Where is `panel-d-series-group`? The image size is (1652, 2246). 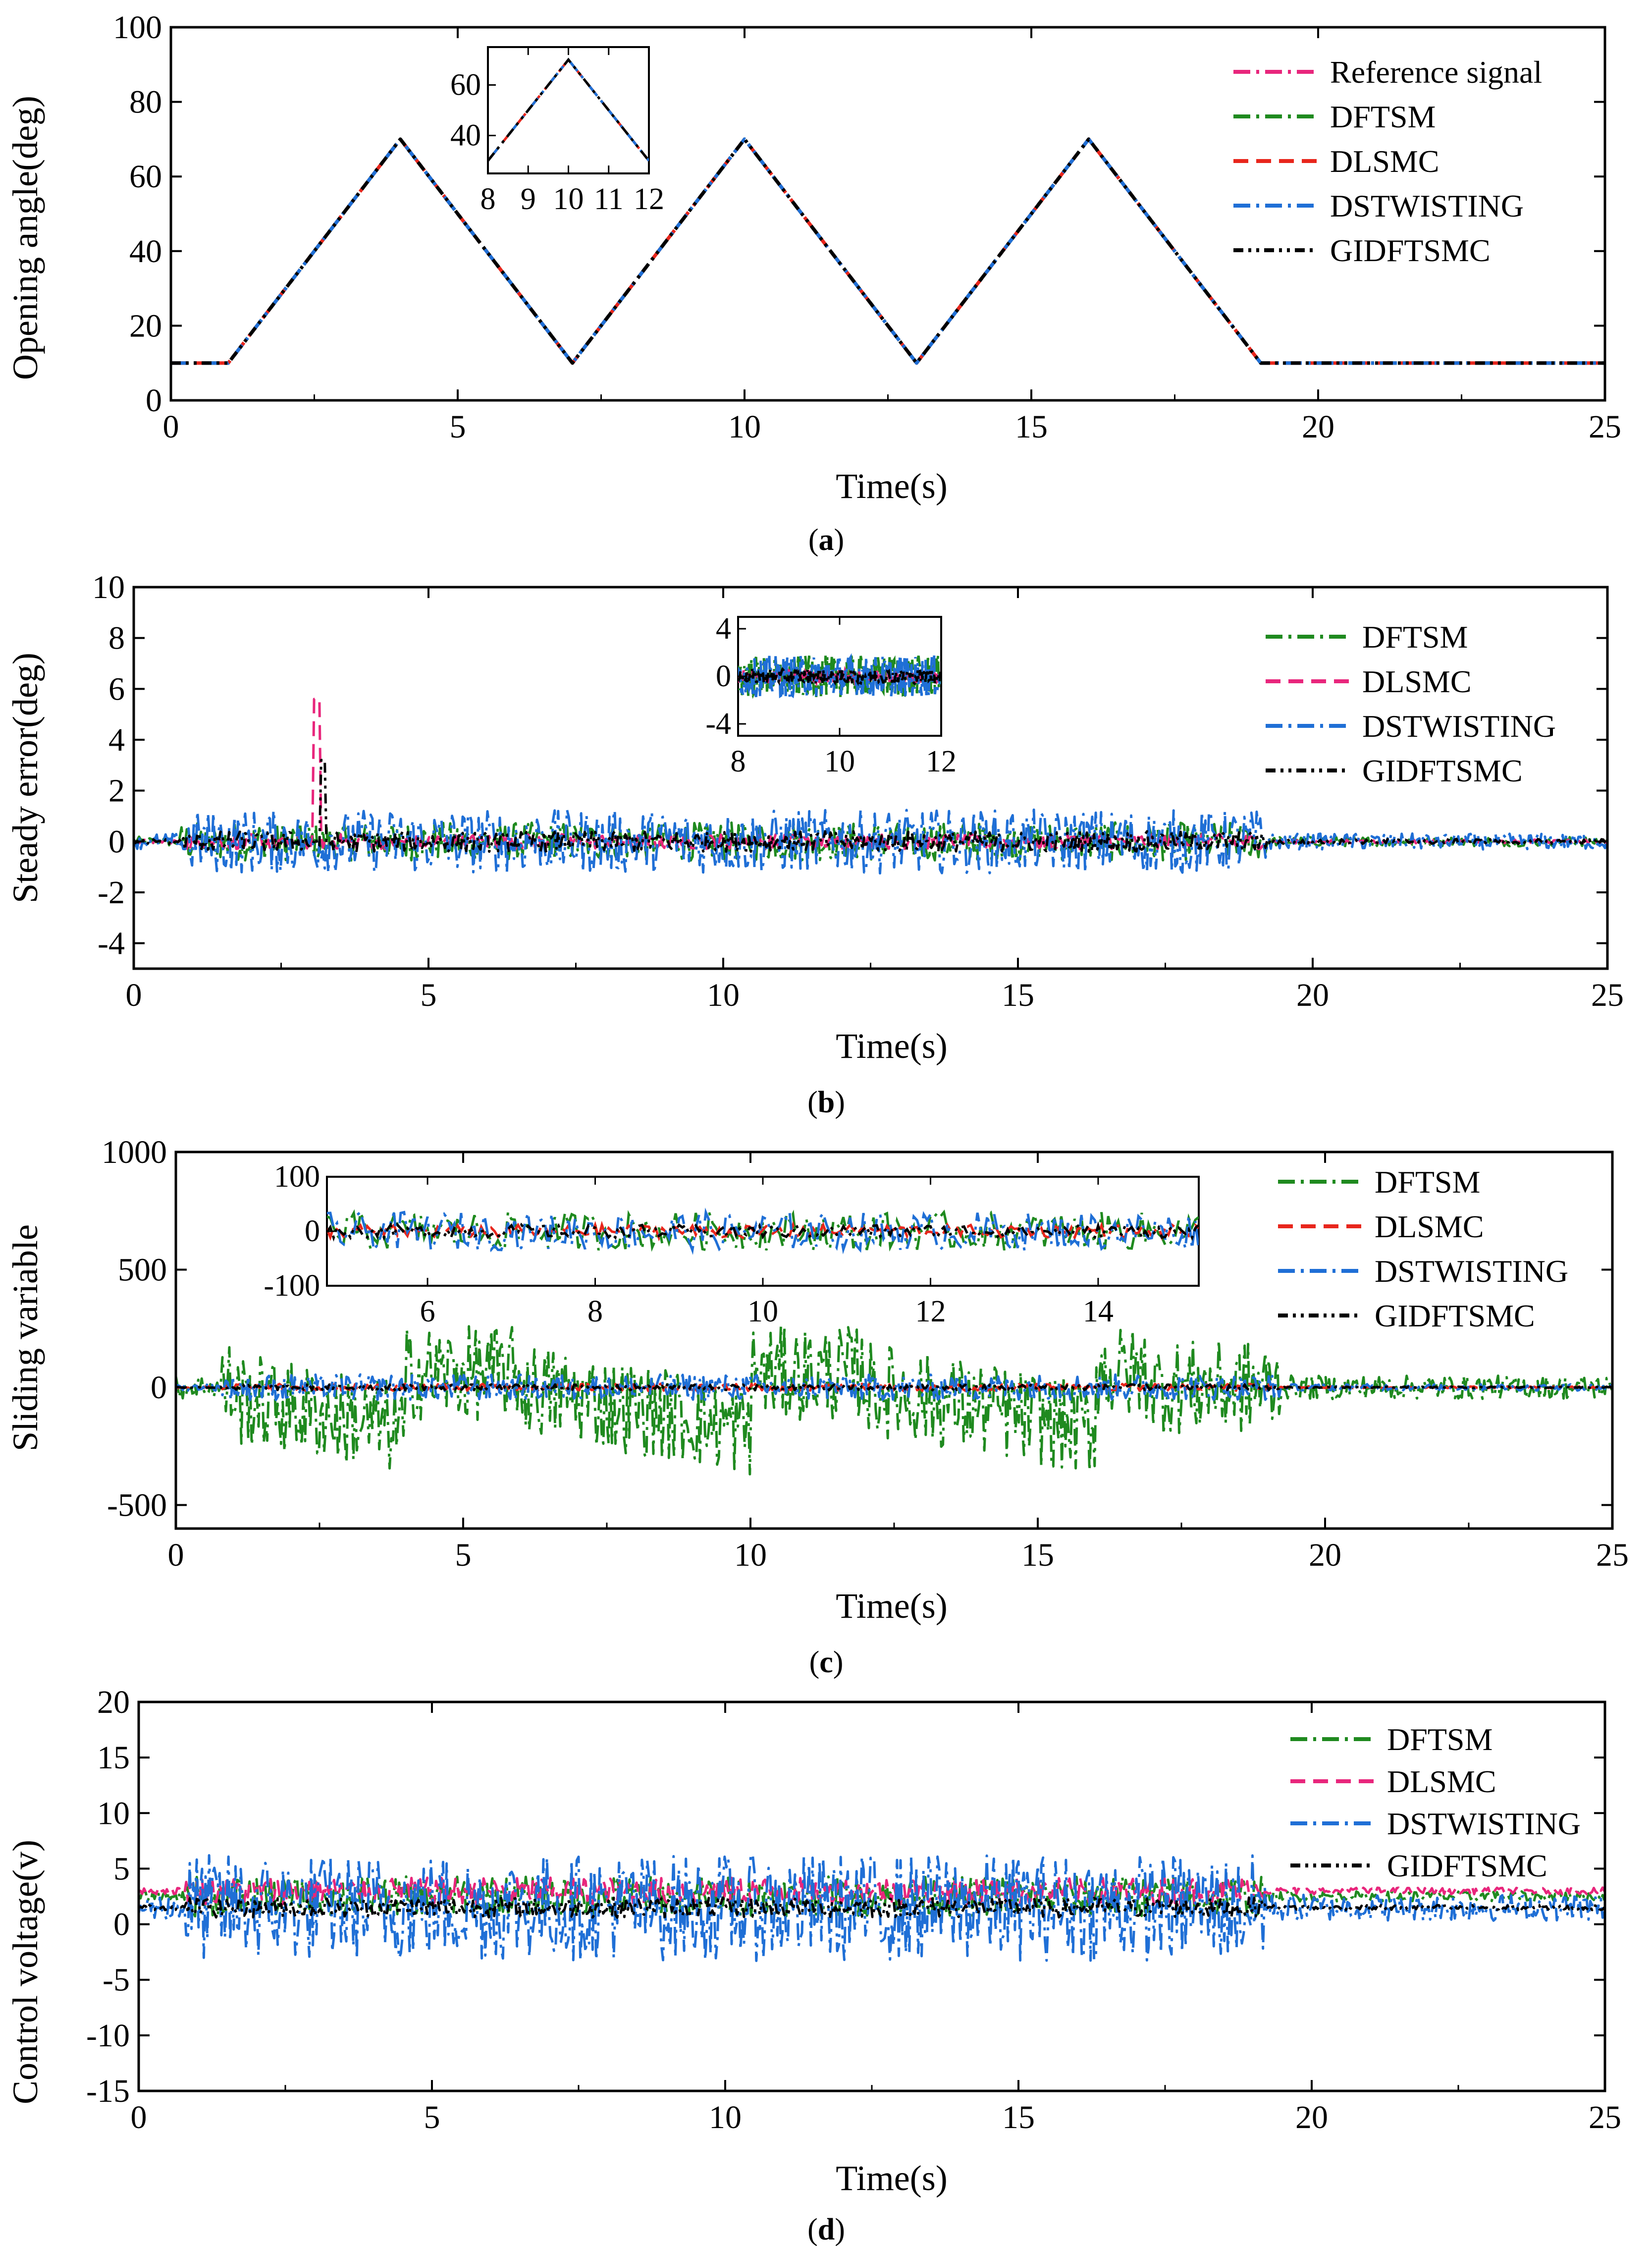 panel-d-series-group is located at coordinates (872, 1908).